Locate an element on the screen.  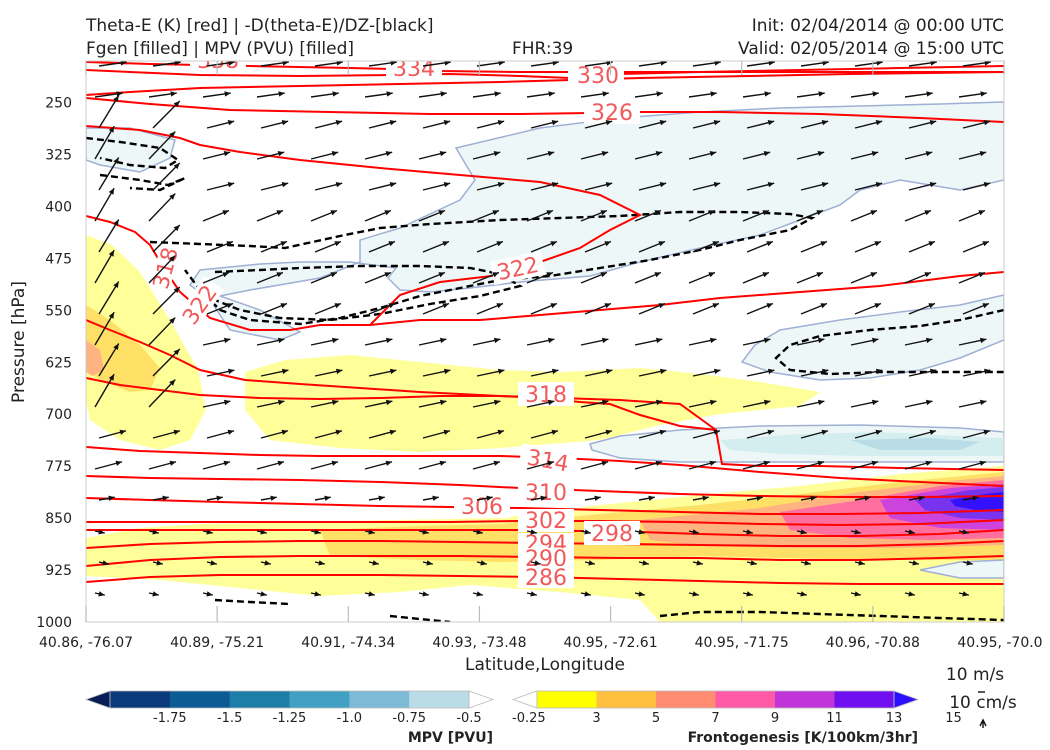
wind-legend: 10 m/s 10 cm/s is located at coordinates (981, 696).